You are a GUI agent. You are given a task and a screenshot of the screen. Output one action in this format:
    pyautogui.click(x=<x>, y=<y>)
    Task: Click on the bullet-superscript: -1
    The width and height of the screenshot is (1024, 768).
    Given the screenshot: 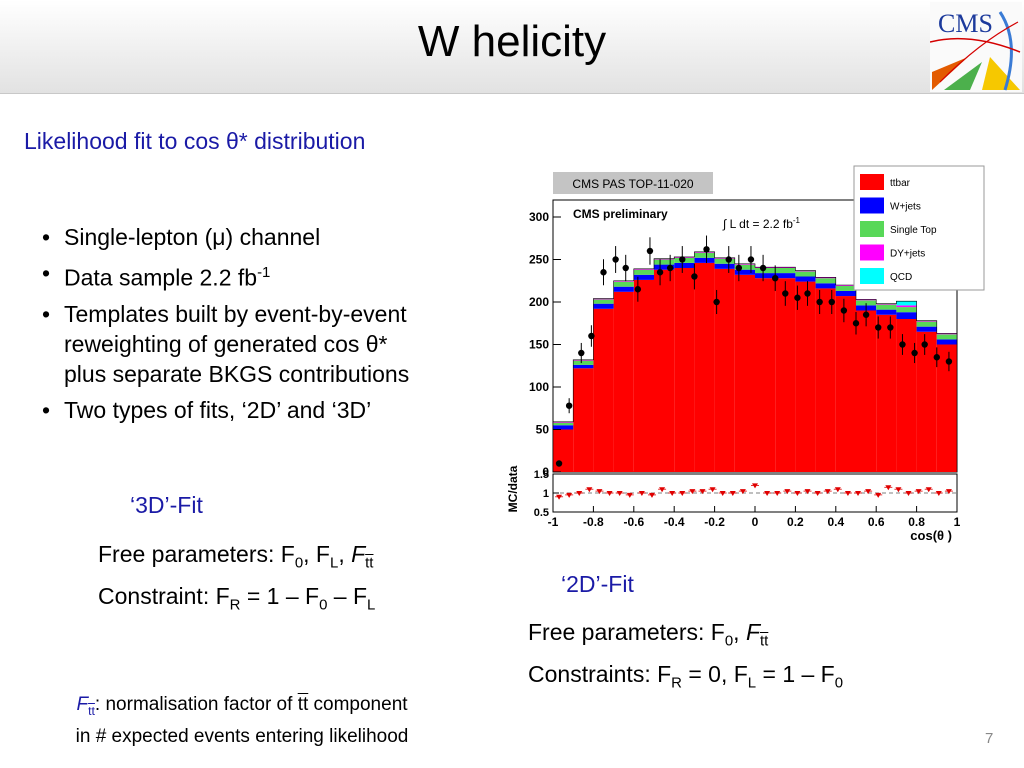 What is the action you would take?
    pyautogui.click(x=264, y=272)
    